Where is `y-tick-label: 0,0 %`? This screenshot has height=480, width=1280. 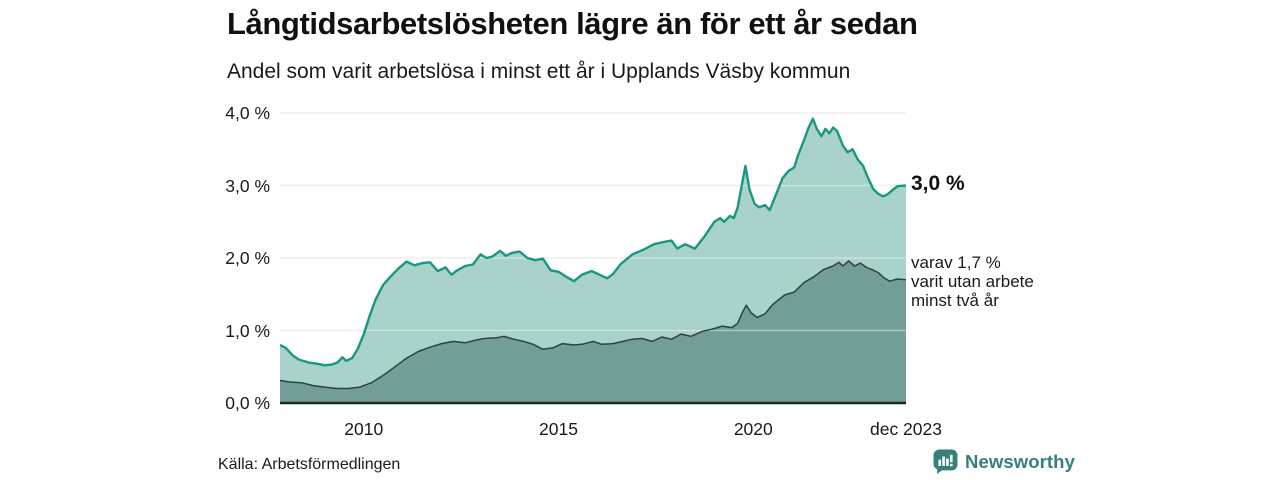
y-tick-label: 0,0 % is located at coordinates (247, 403).